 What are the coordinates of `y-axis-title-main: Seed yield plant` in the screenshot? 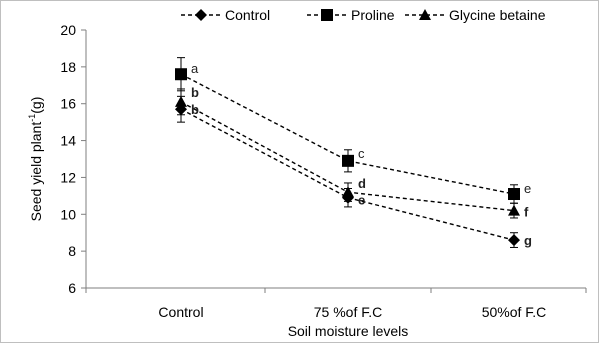 It's located at (36, 172).